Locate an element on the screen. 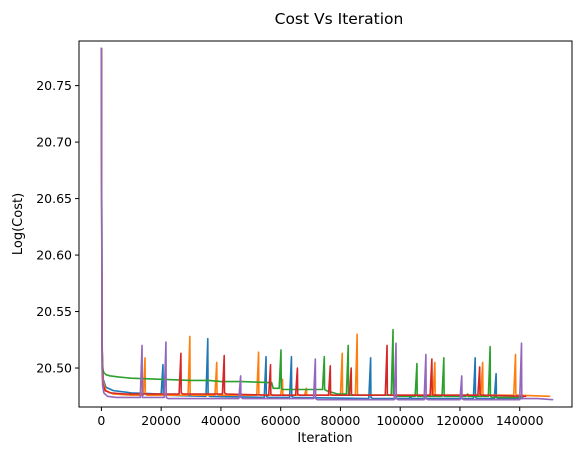 This screenshot has width=584, height=455. x-tick-label: 100000 is located at coordinates (400, 420).